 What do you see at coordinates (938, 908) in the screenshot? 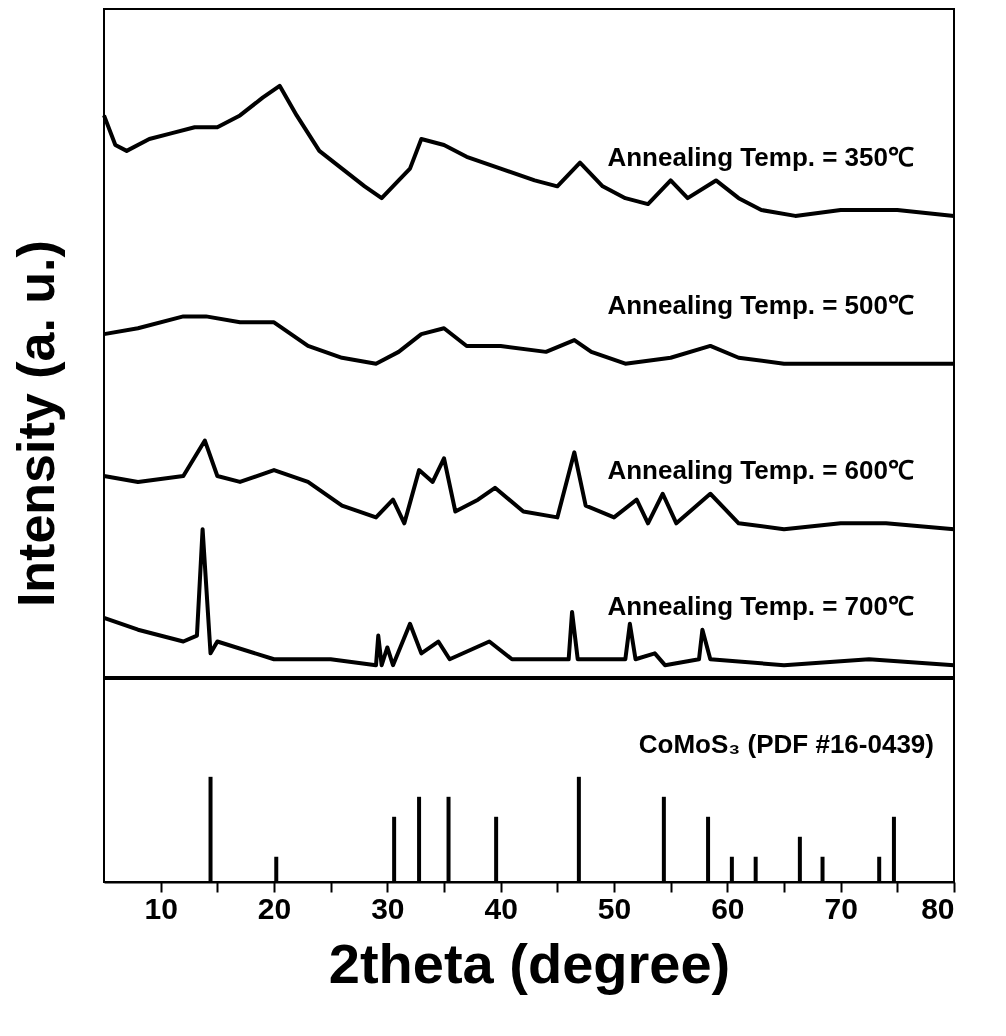
I see `x-tick-label: 80` at bounding box center [938, 908].